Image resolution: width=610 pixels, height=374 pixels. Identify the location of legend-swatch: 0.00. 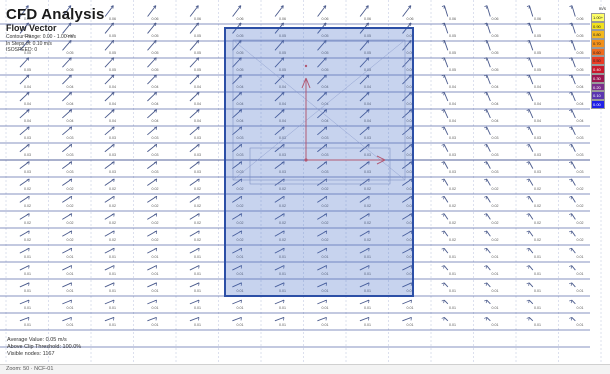
(598, 104).